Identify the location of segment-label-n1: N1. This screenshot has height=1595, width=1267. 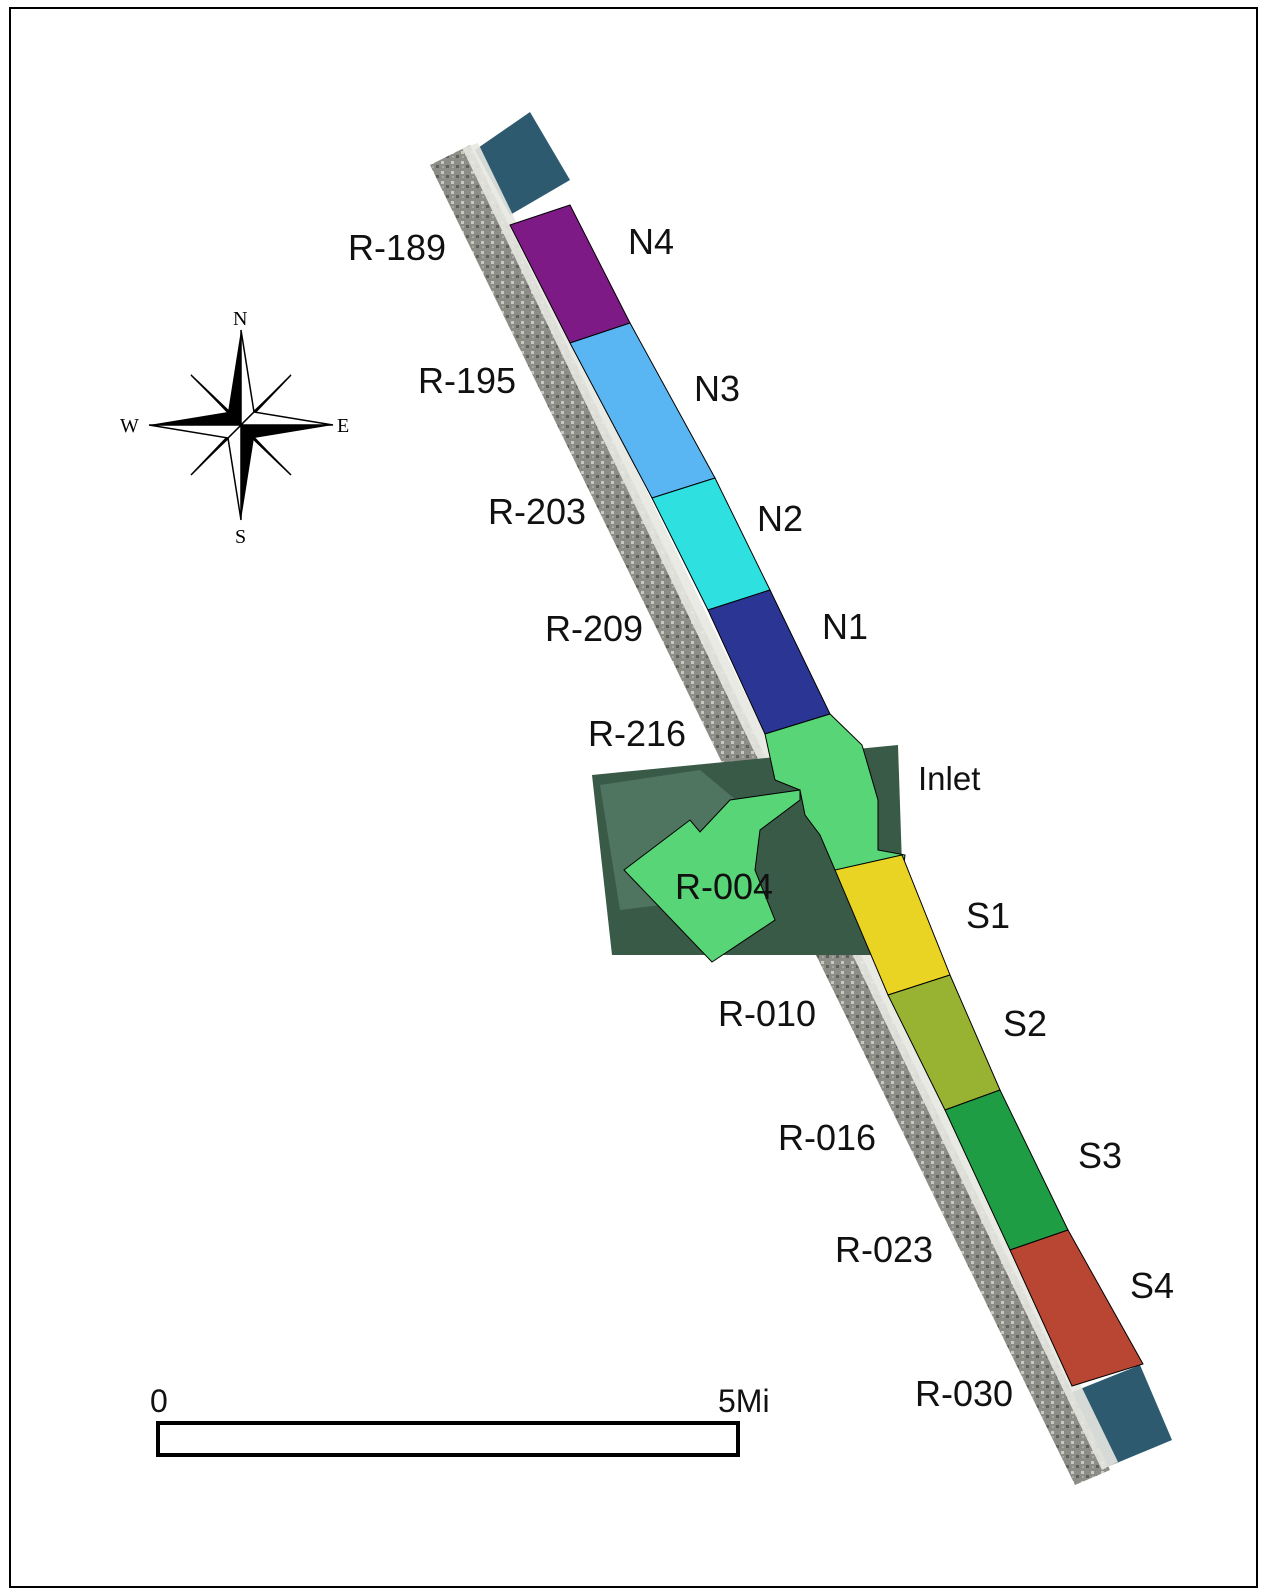
(845, 626).